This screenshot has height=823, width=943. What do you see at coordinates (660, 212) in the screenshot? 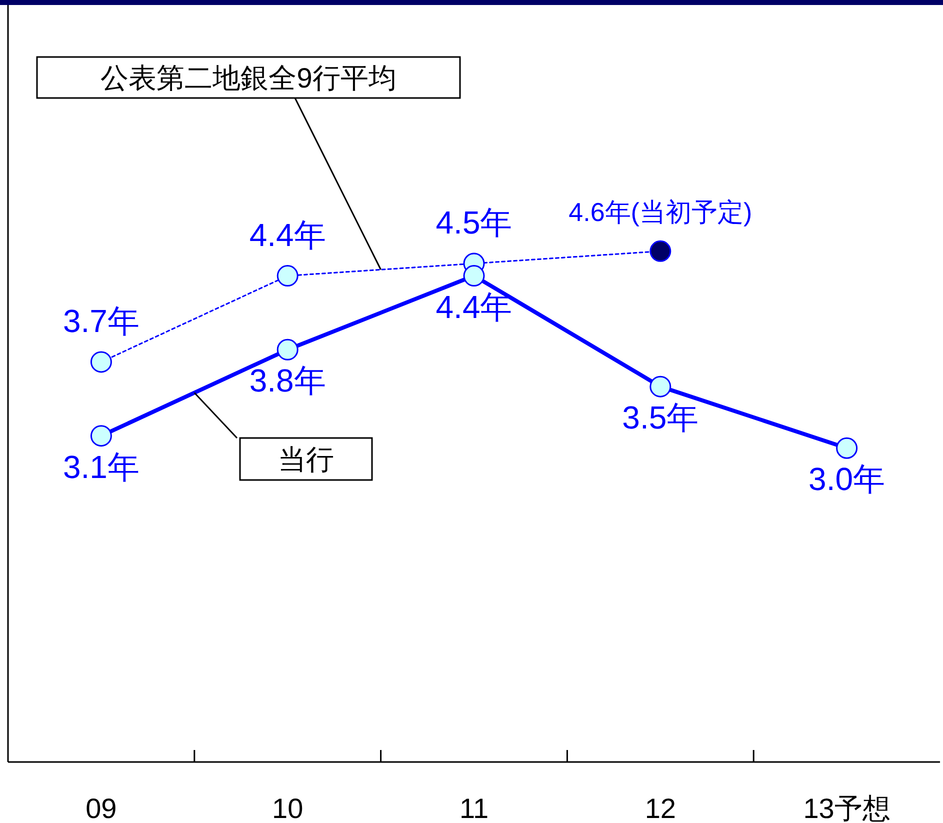
I see `data-label: 4.6年(当初予定)` at bounding box center [660, 212].